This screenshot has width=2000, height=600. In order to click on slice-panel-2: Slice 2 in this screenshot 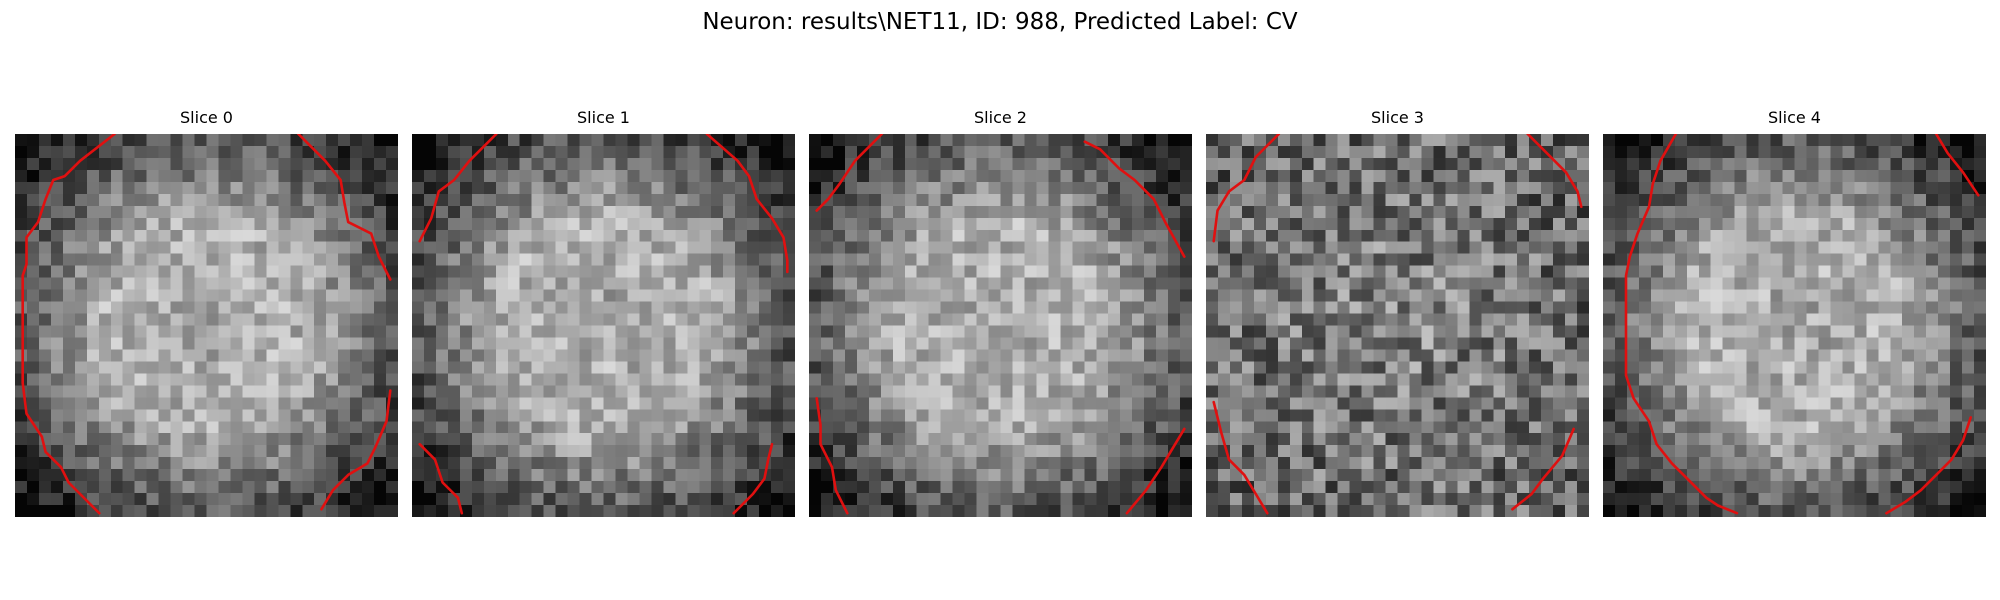, I will do `click(1000, 312)`.